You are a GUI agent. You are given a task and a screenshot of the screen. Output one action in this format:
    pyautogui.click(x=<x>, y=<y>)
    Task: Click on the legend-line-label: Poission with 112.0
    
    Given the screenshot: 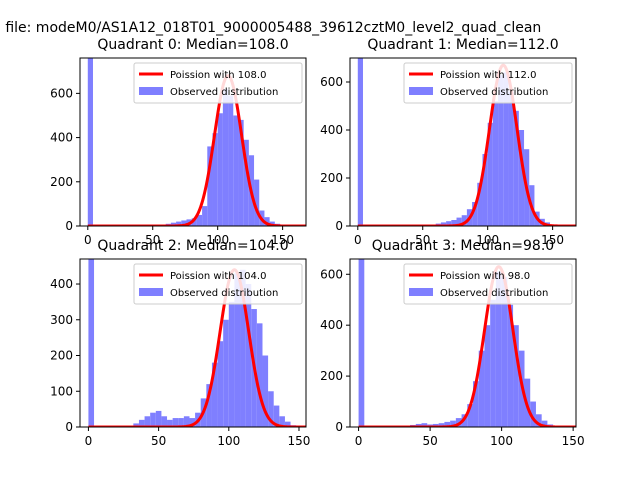 What is the action you would take?
    pyautogui.click(x=488, y=75)
    